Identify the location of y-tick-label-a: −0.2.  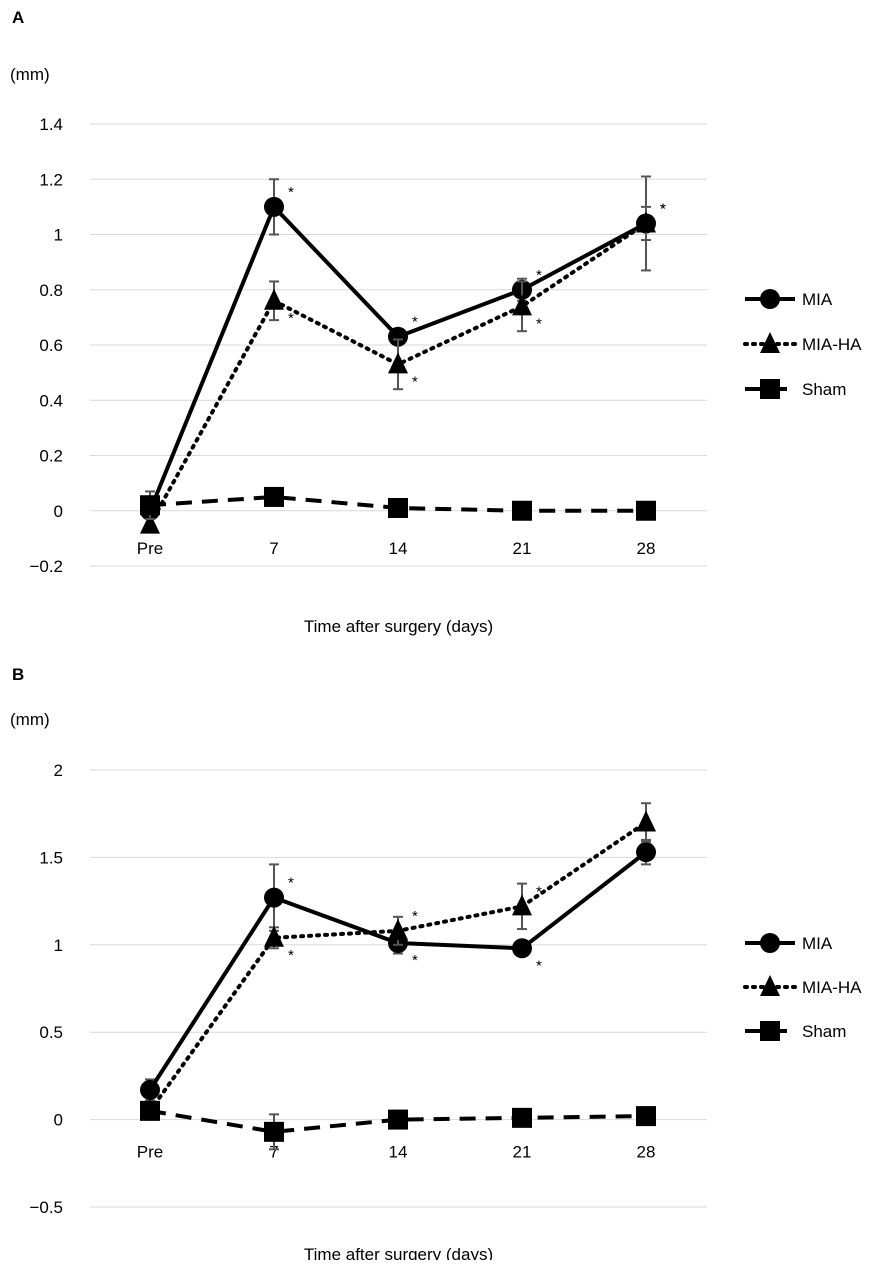
(46, 566).